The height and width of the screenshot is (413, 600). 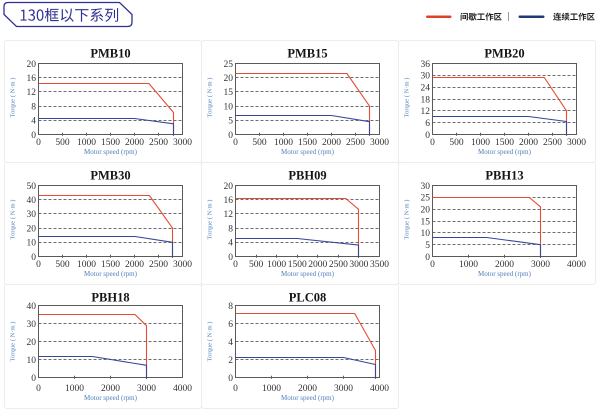 I want to click on svg-text: PBH18, so click(x=110, y=298).